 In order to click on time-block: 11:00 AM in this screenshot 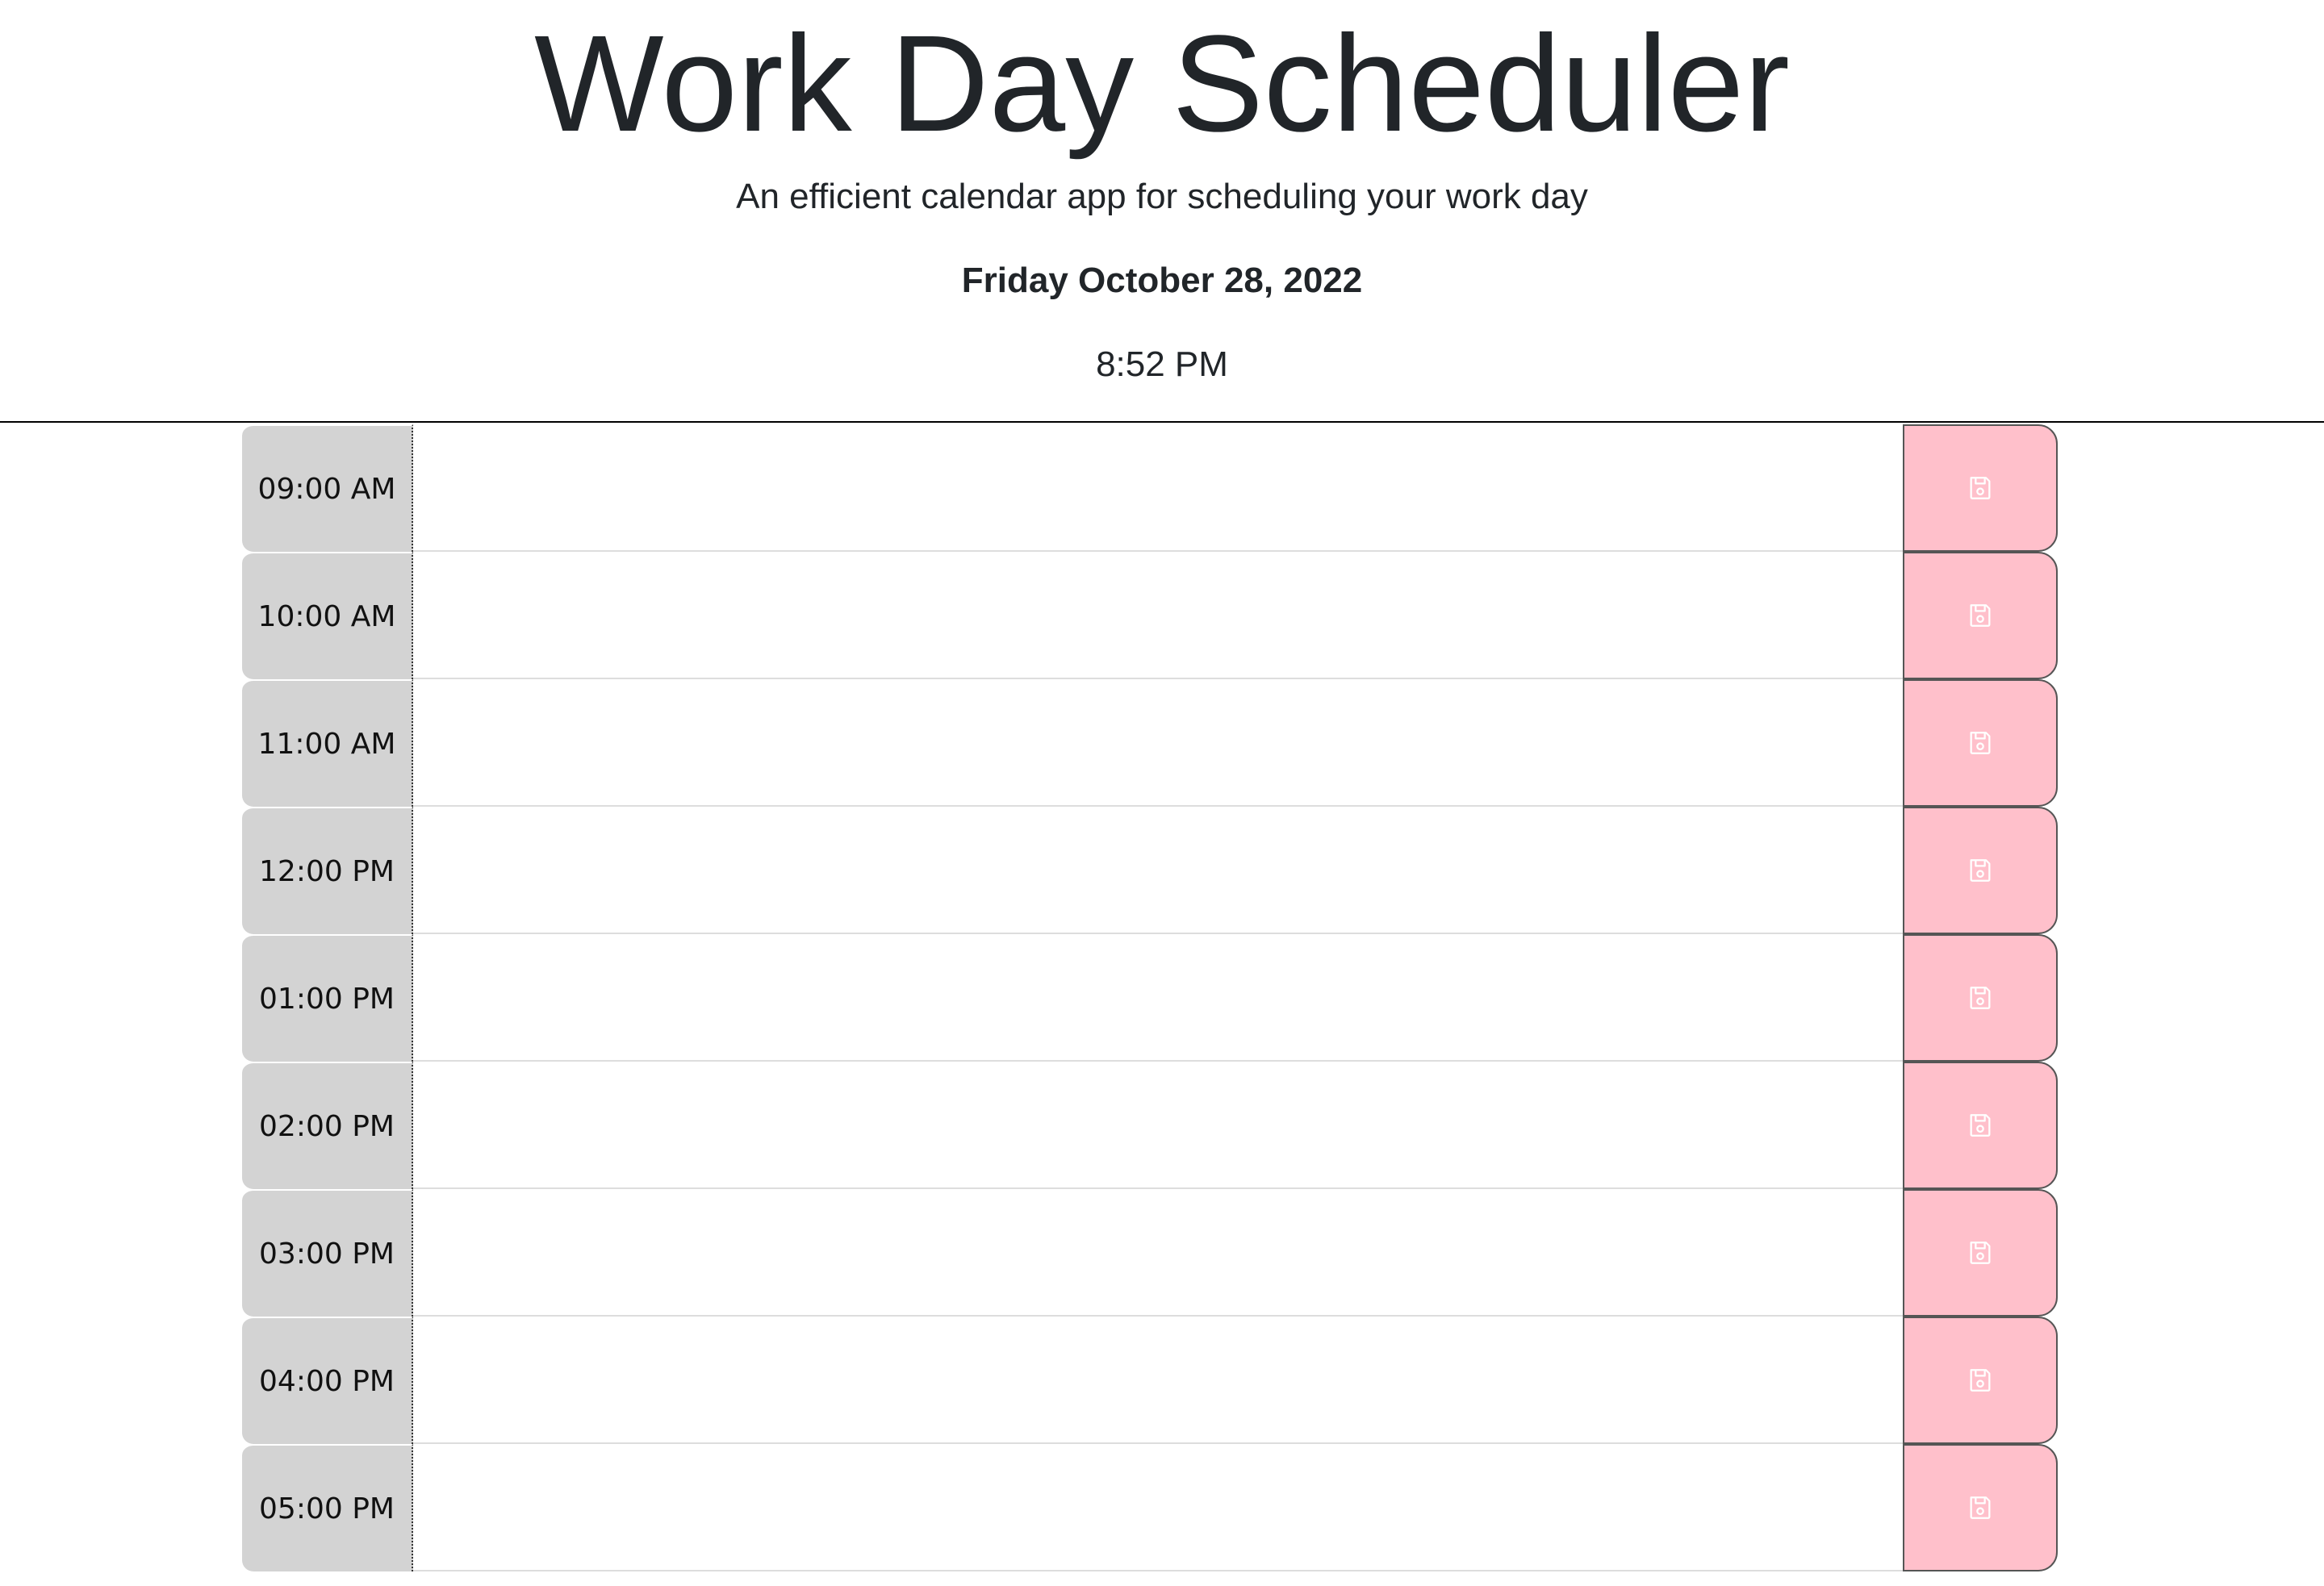, I will do `click(1150, 743)`.